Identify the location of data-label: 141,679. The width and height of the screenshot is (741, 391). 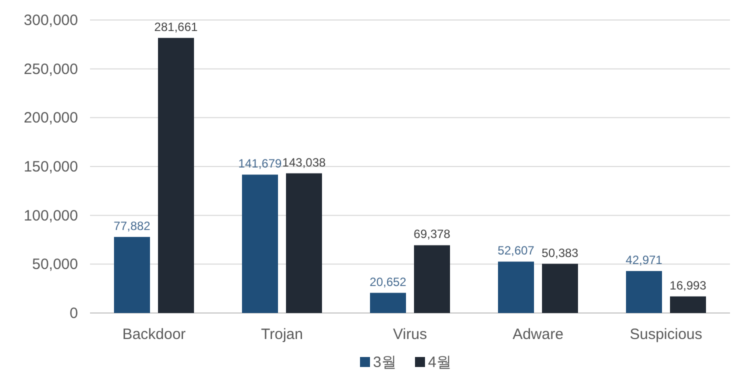
(260, 163).